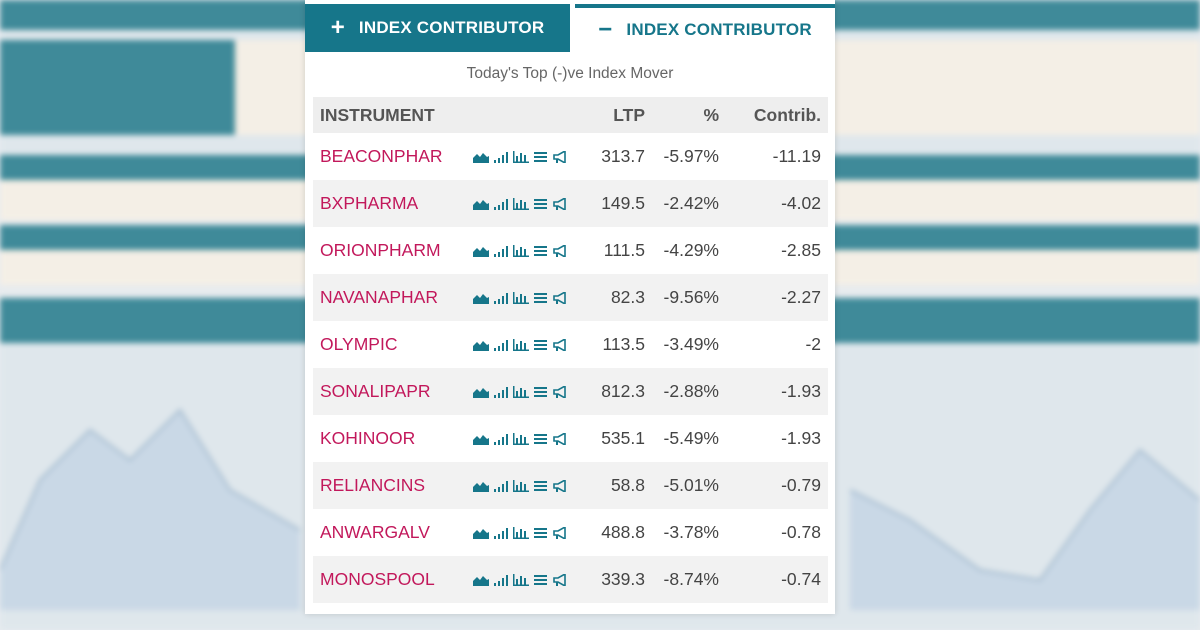  Describe the element at coordinates (570, 297) in the screenshot. I see `table-row: NAVANAPHAR 82.3 -9.56% -2.27` at that location.